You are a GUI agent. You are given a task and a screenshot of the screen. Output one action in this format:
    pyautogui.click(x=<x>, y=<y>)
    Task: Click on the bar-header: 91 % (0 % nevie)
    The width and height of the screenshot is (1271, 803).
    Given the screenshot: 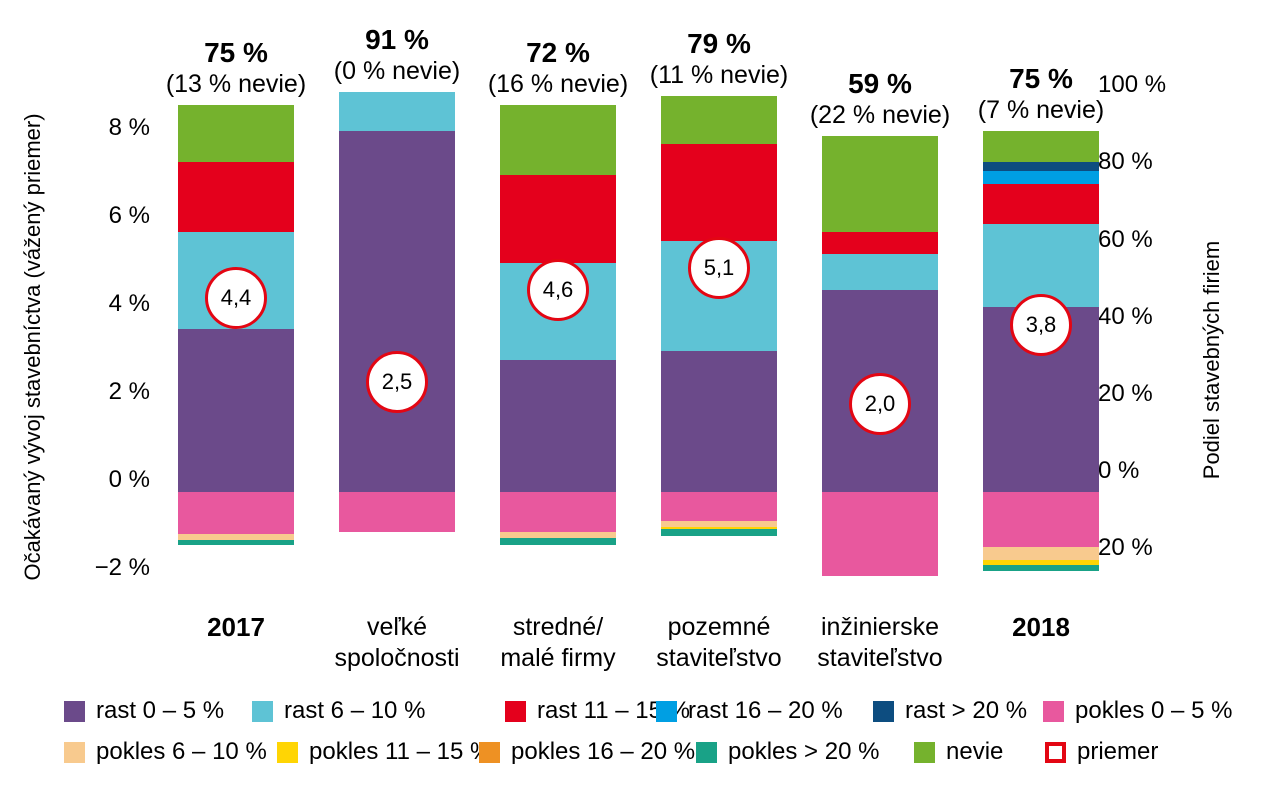 What is the action you would take?
    pyautogui.click(x=397, y=54)
    